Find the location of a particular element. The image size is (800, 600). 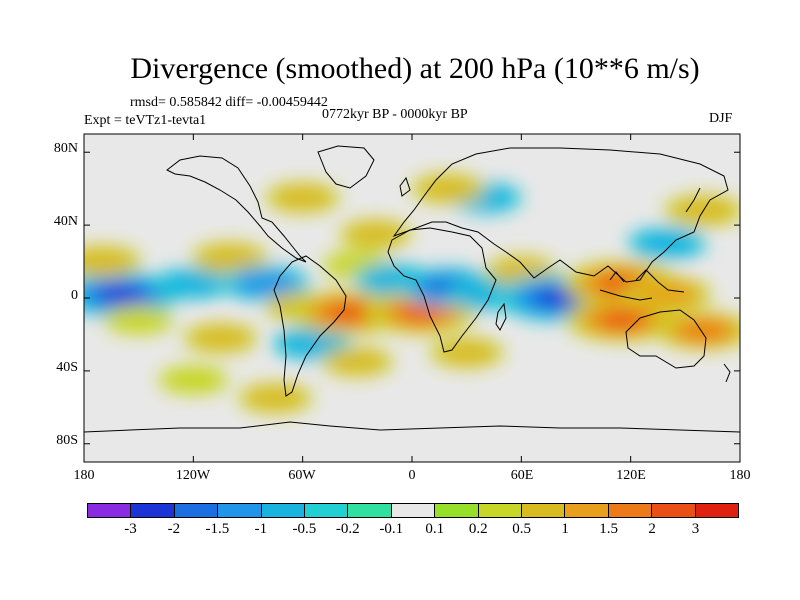

colorbar-label: 0.1 is located at coordinates (435, 529).